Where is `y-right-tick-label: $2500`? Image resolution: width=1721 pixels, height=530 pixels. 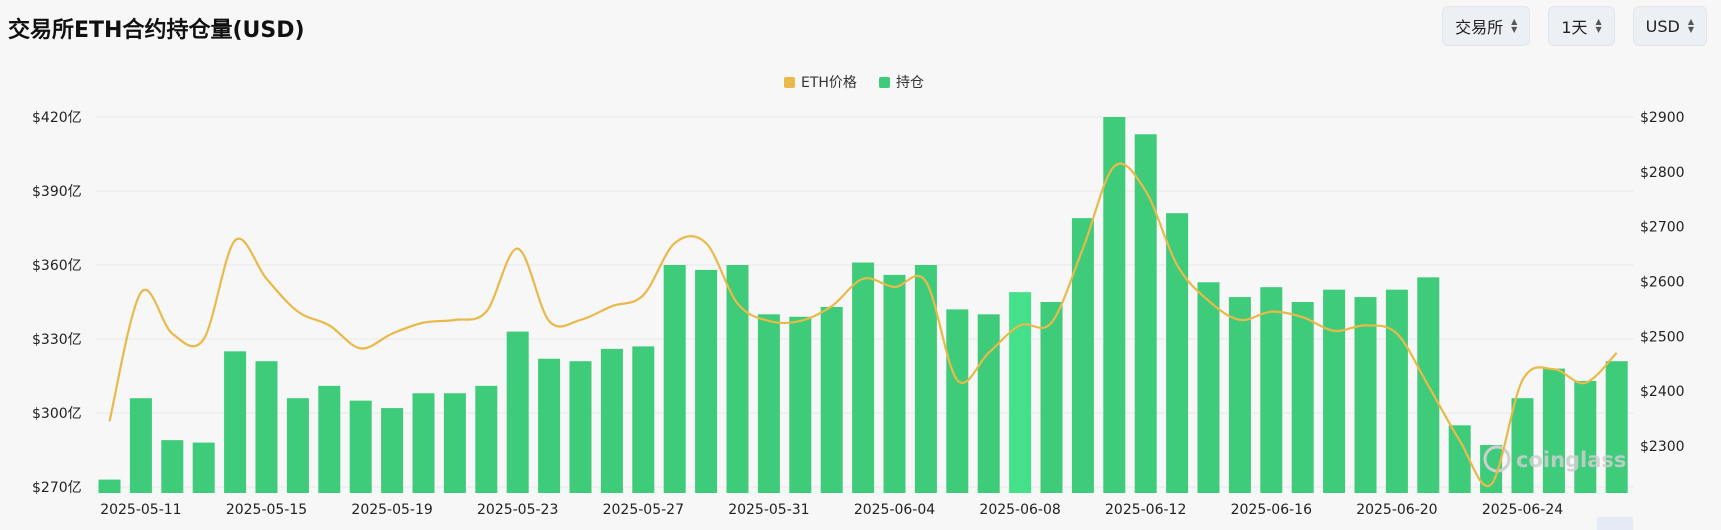
y-right-tick-label: $2500 is located at coordinates (1662, 337).